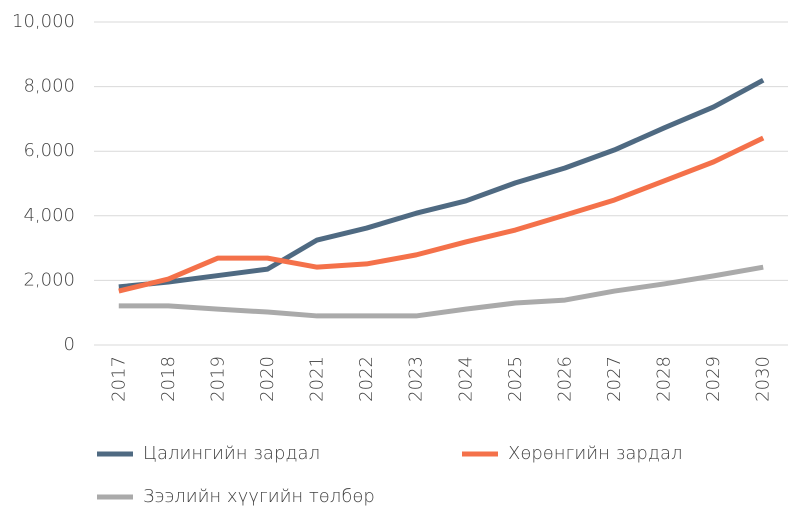 Image resolution: width=790 pixels, height=506 pixels. Describe the element at coordinates (713, 379) in the screenshot. I see `x-tick-label: 2029` at that location.